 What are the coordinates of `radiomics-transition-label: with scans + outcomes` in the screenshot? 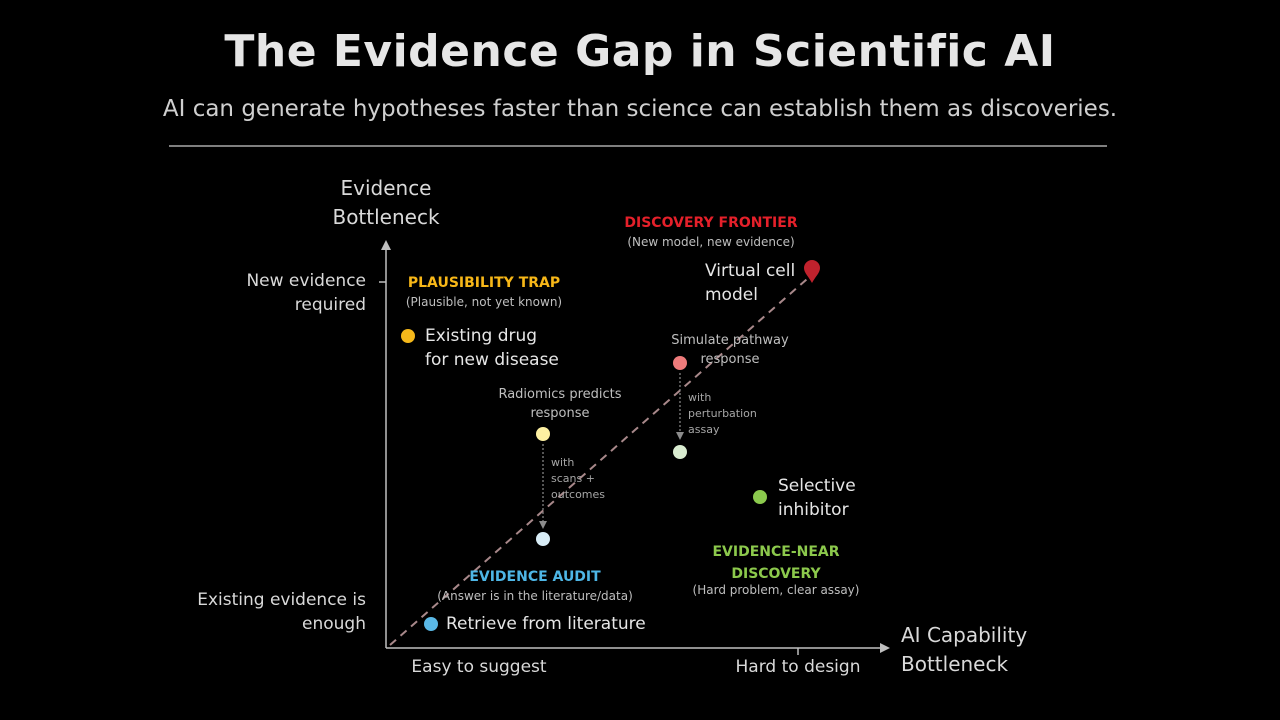 It's located at (578, 478).